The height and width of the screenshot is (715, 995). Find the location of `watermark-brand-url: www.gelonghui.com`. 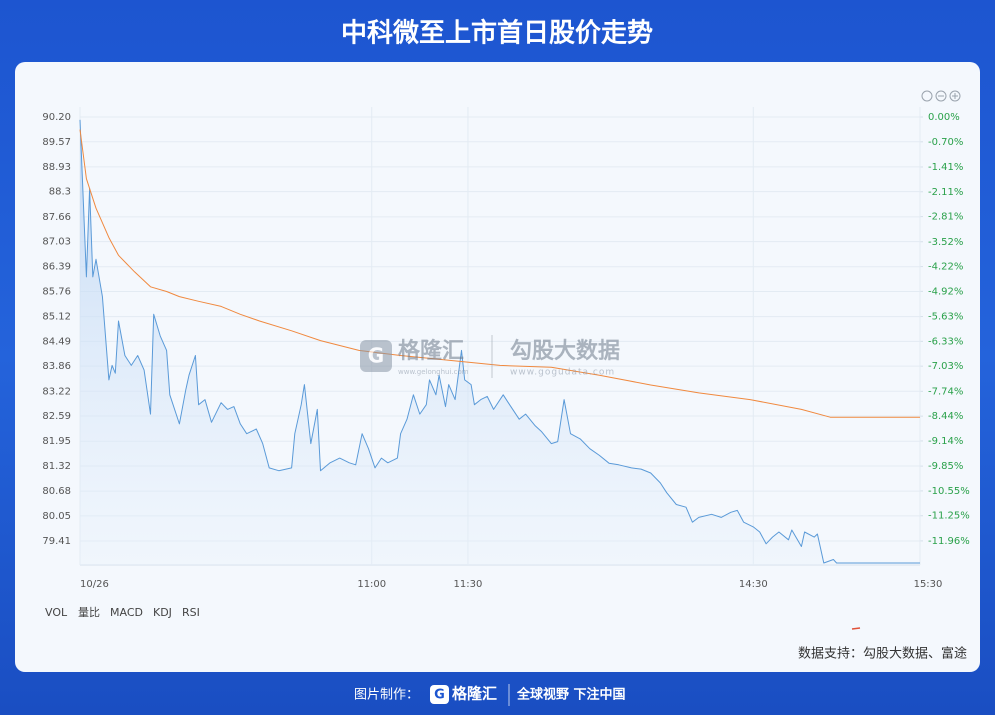

watermark-brand-url: www.gelonghui.com is located at coordinates (433, 372).